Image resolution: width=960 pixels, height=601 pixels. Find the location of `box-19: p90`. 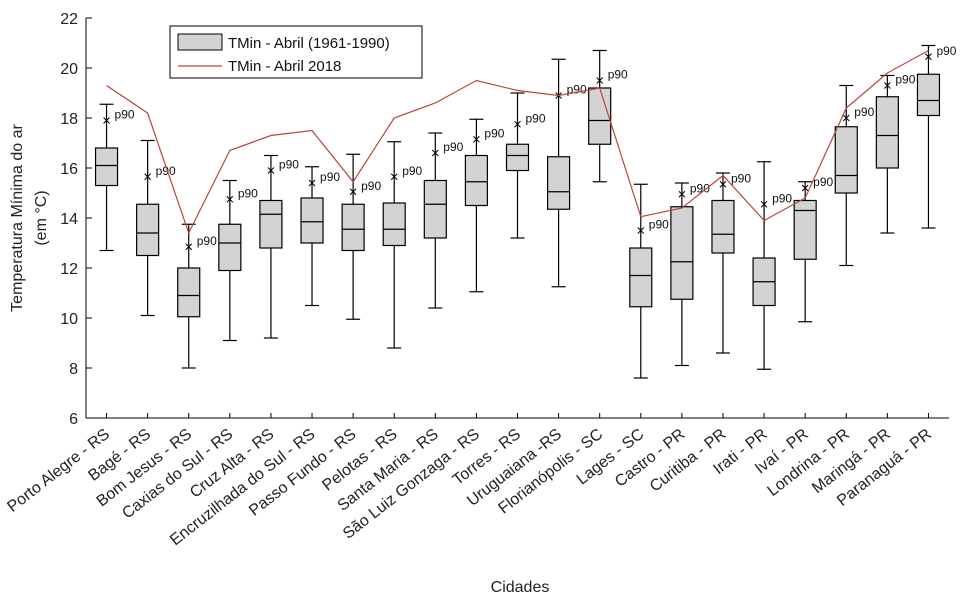

box-19: p90 is located at coordinates (854, 175).